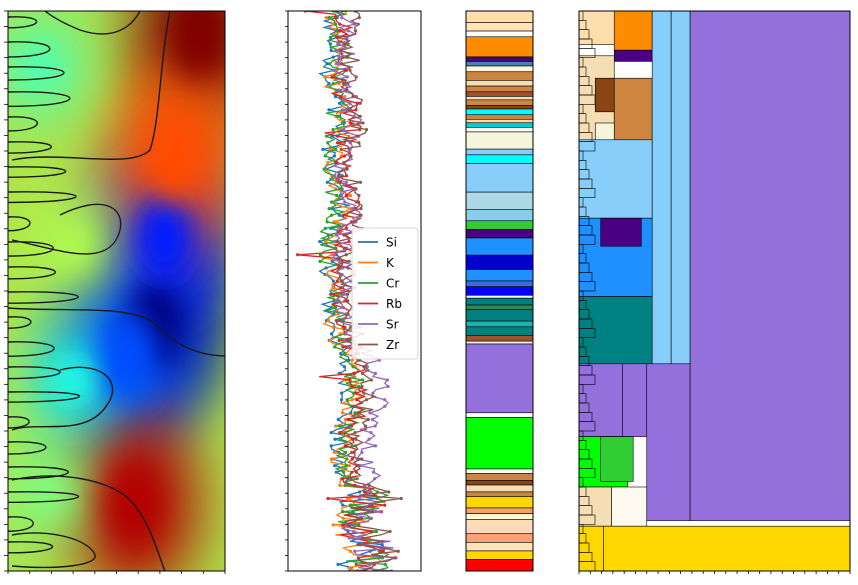 This screenshot has height=585, width=858. Describe the element at coordinates (391, 243) in the screenshot. I see `legend-label: Si` at that location.